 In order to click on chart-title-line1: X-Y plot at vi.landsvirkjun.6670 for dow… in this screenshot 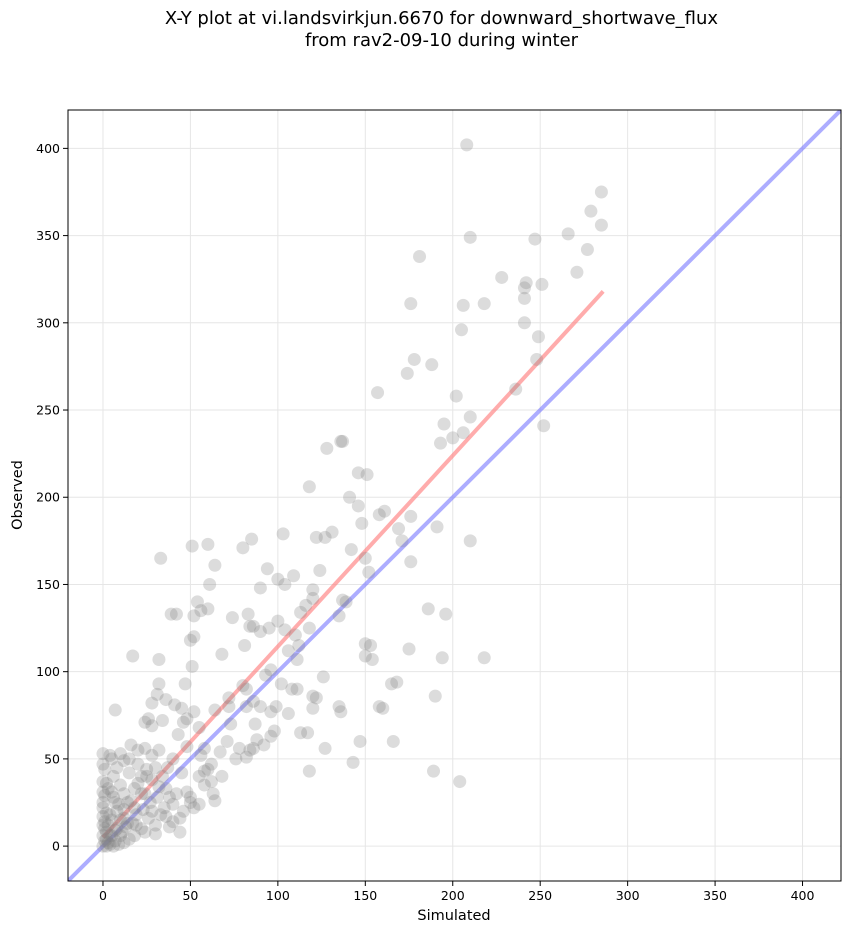, I will do `click(441, 18)`.